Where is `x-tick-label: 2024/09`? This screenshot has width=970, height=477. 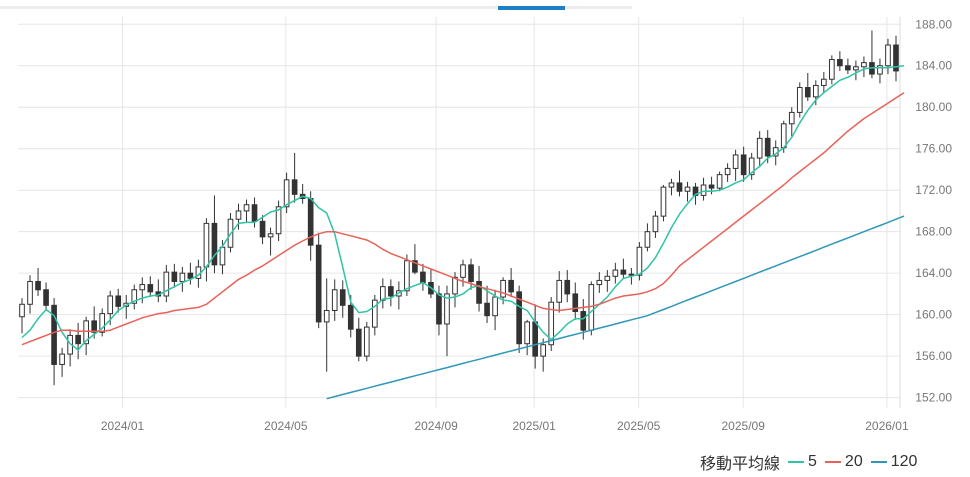
x-tick-label: 2024/09 is located at coordinates (436, 426).